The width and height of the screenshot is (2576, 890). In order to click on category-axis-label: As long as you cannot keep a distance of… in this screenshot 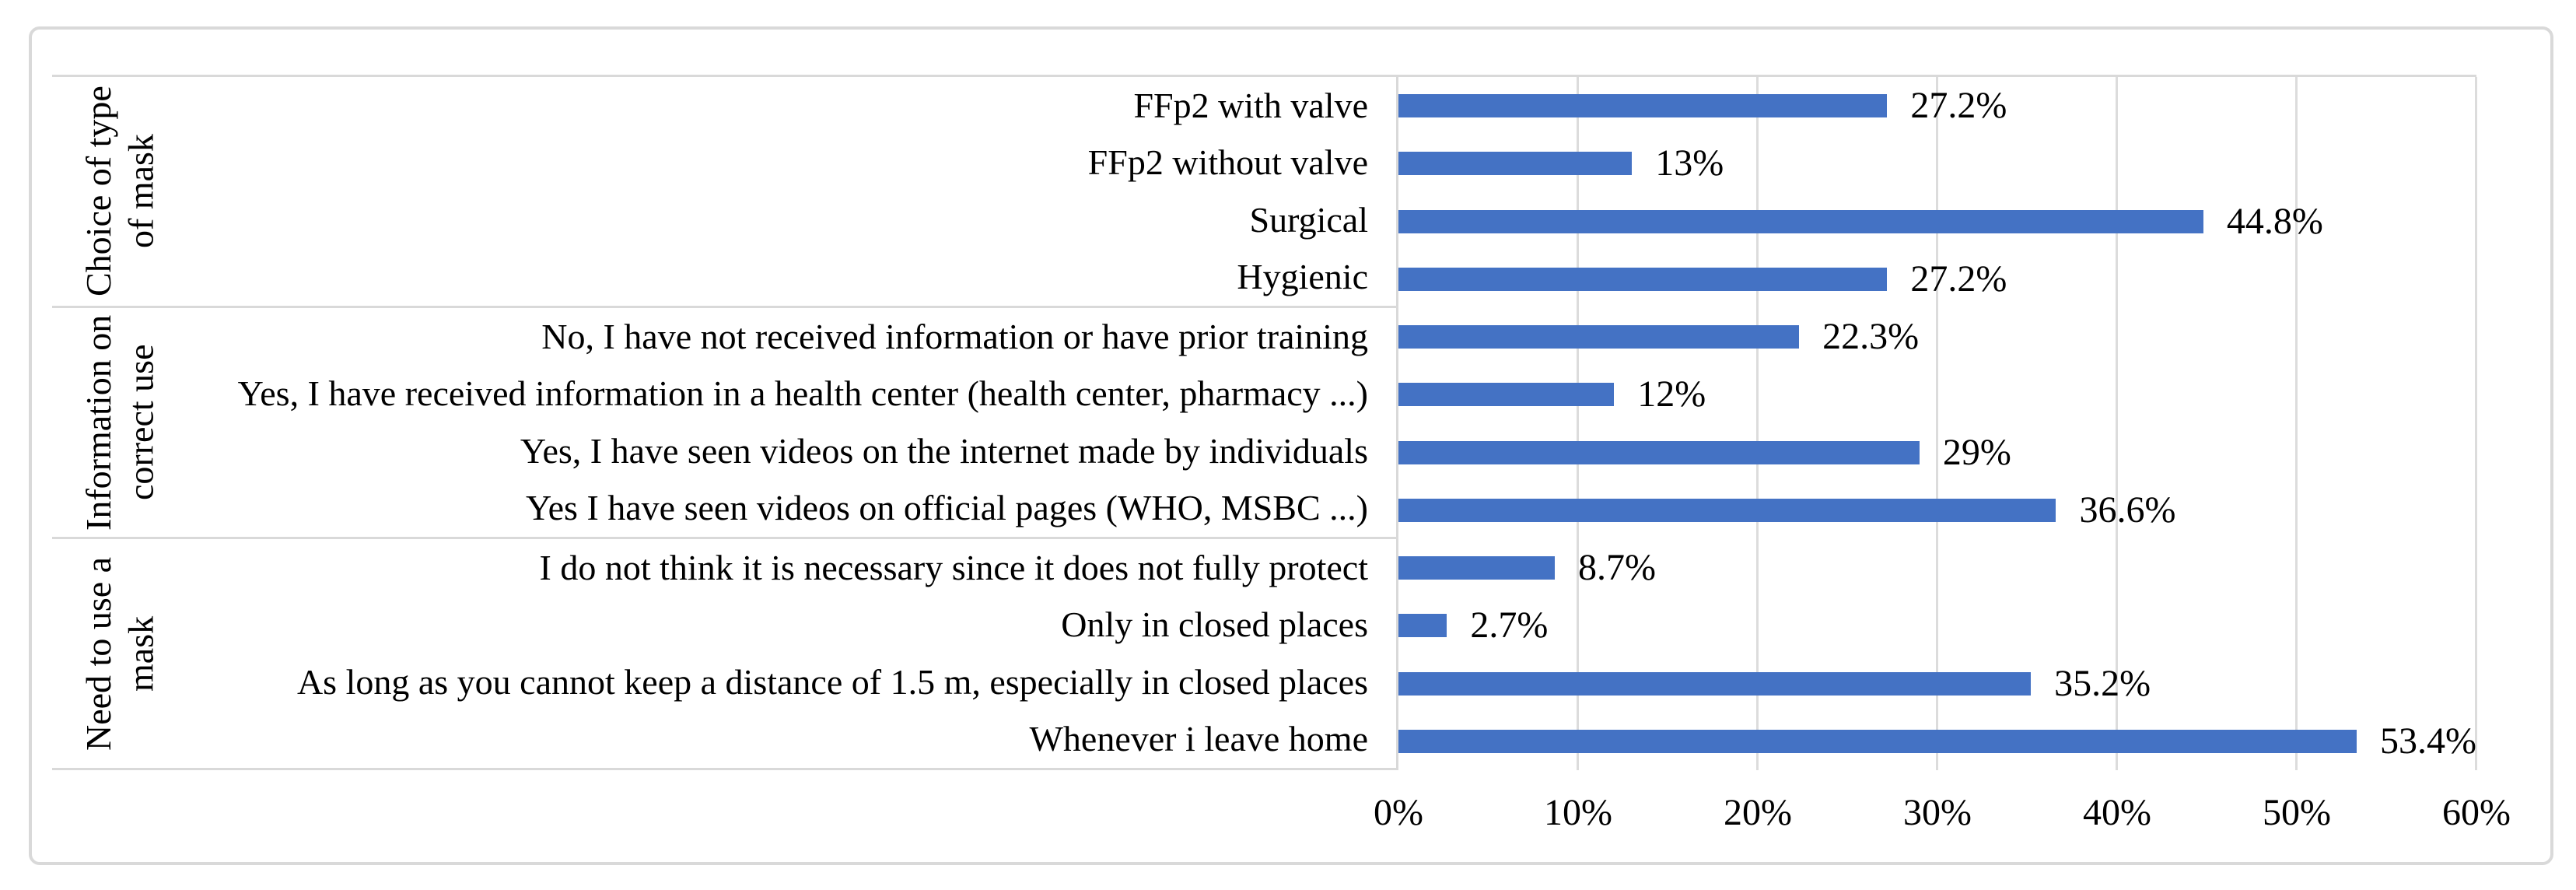, I will do `click(792, 682)`.